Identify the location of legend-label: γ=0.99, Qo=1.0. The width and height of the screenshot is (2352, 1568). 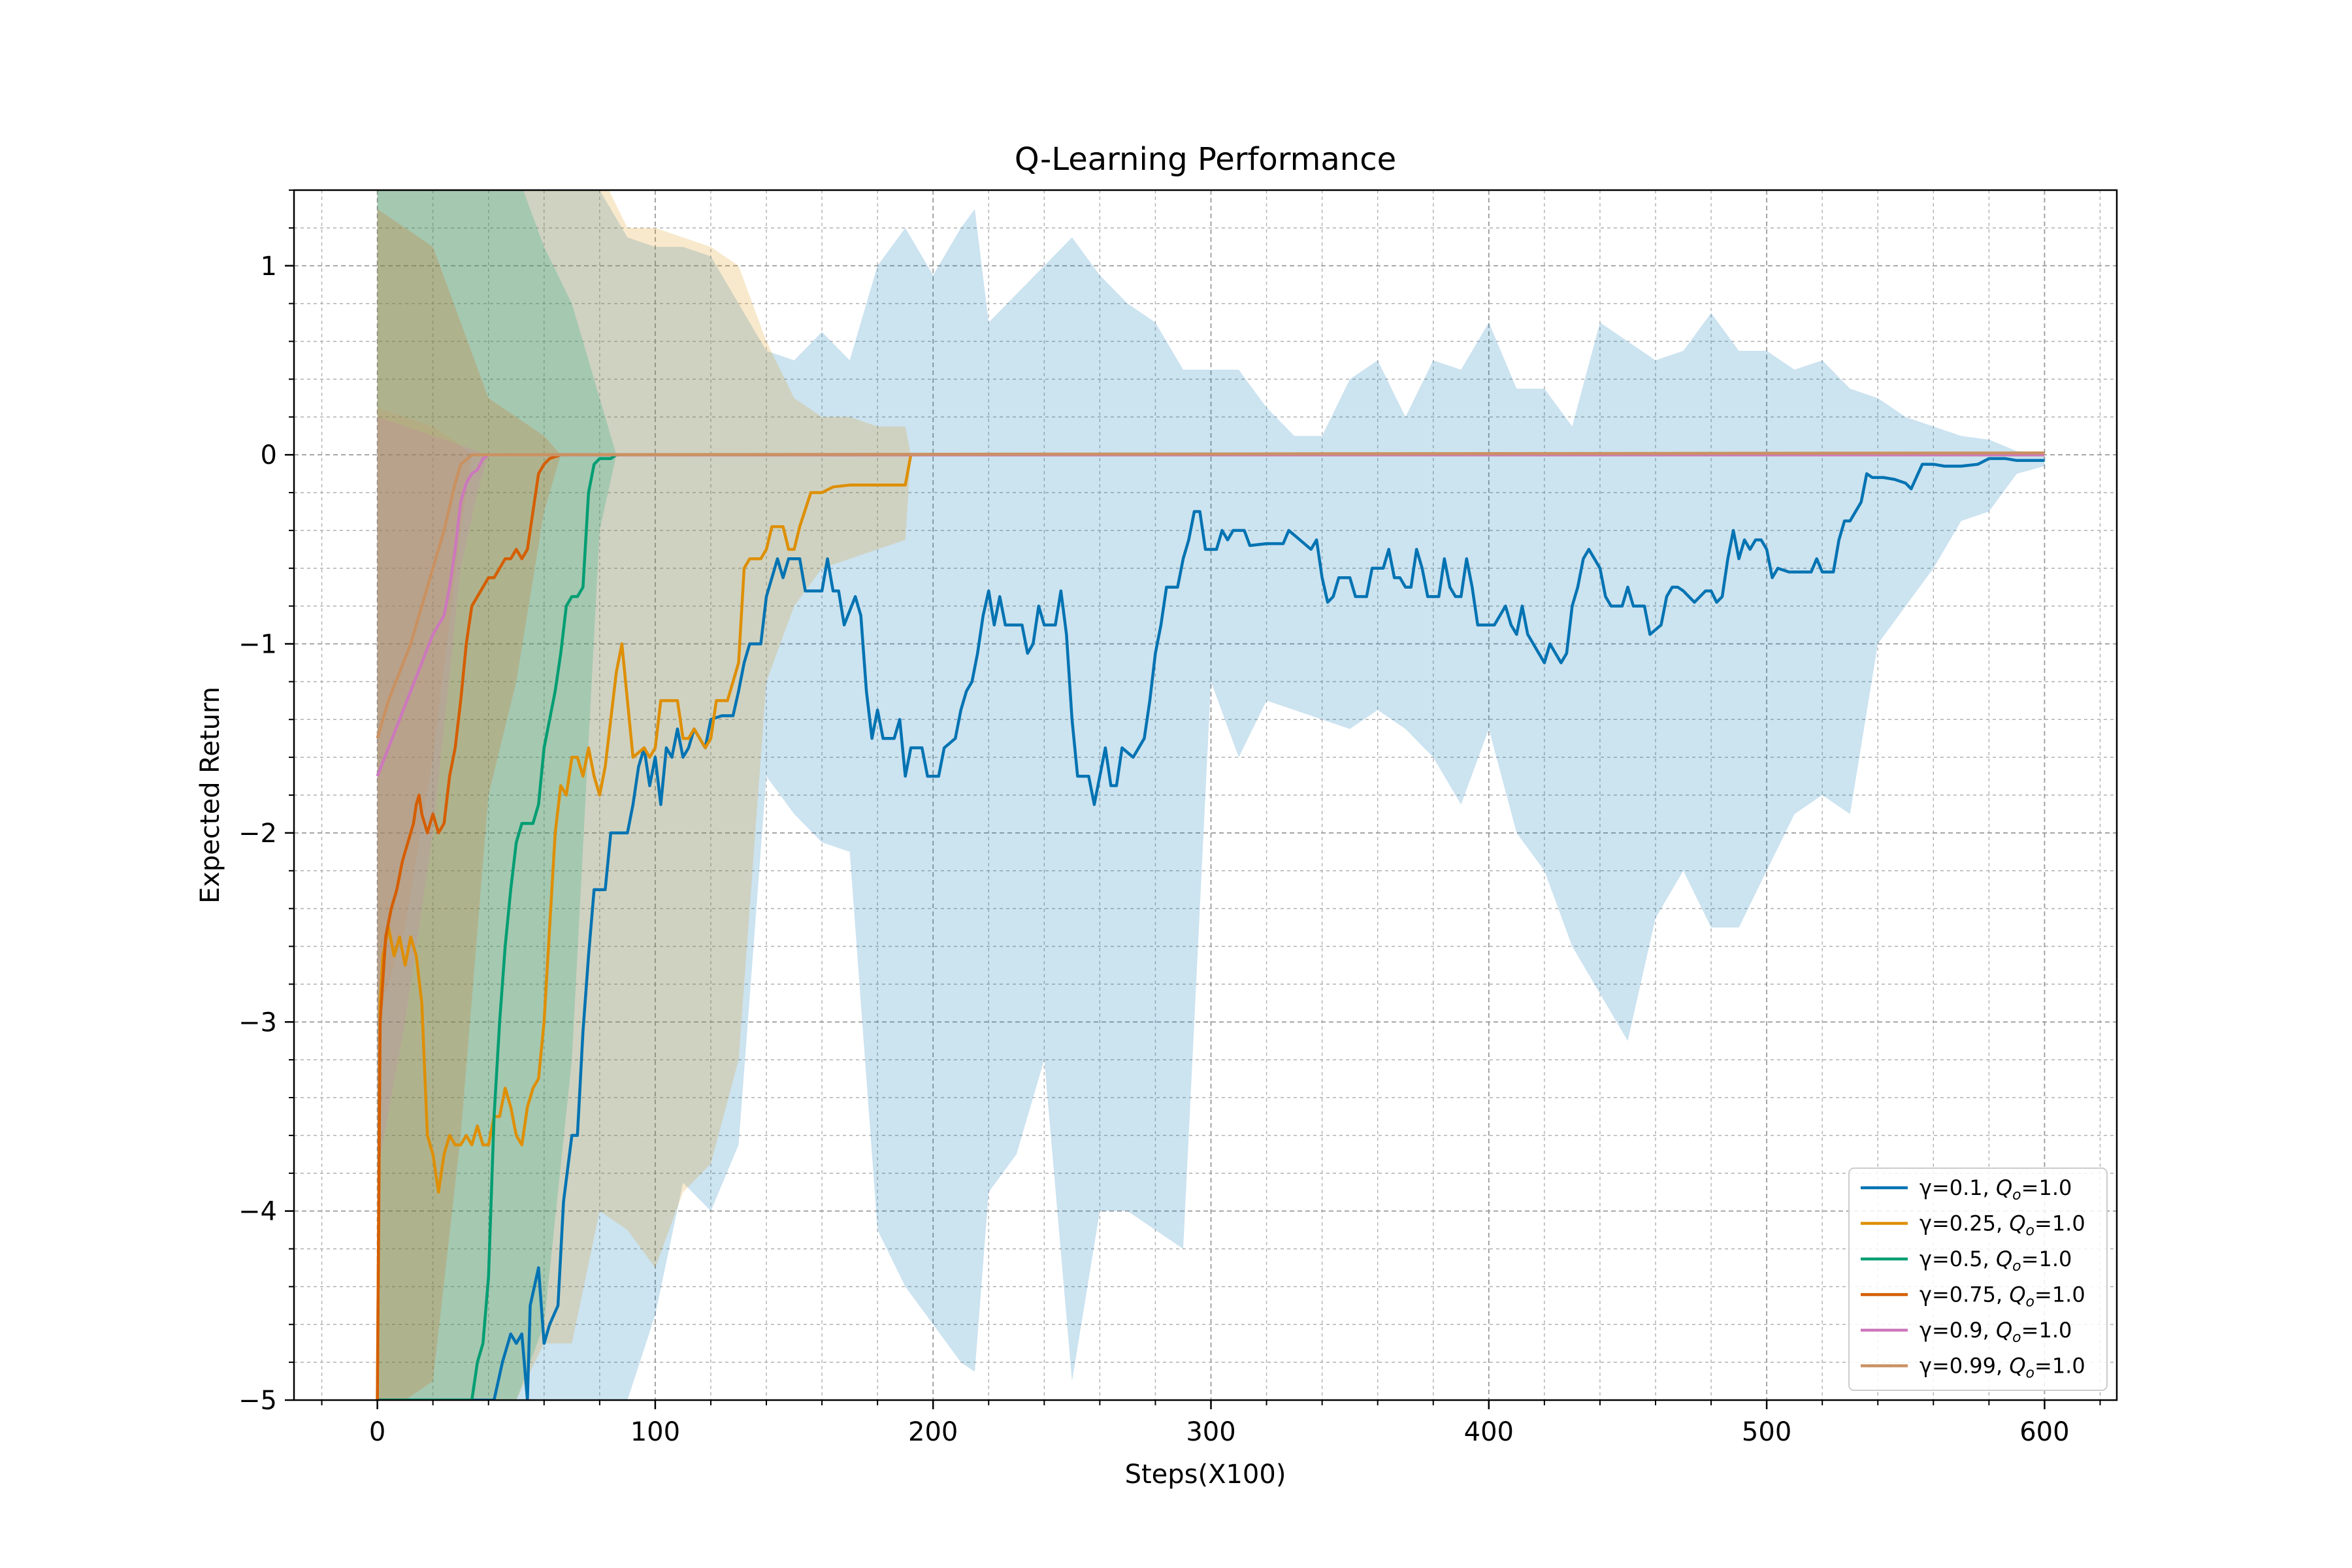
(2002, 1368).